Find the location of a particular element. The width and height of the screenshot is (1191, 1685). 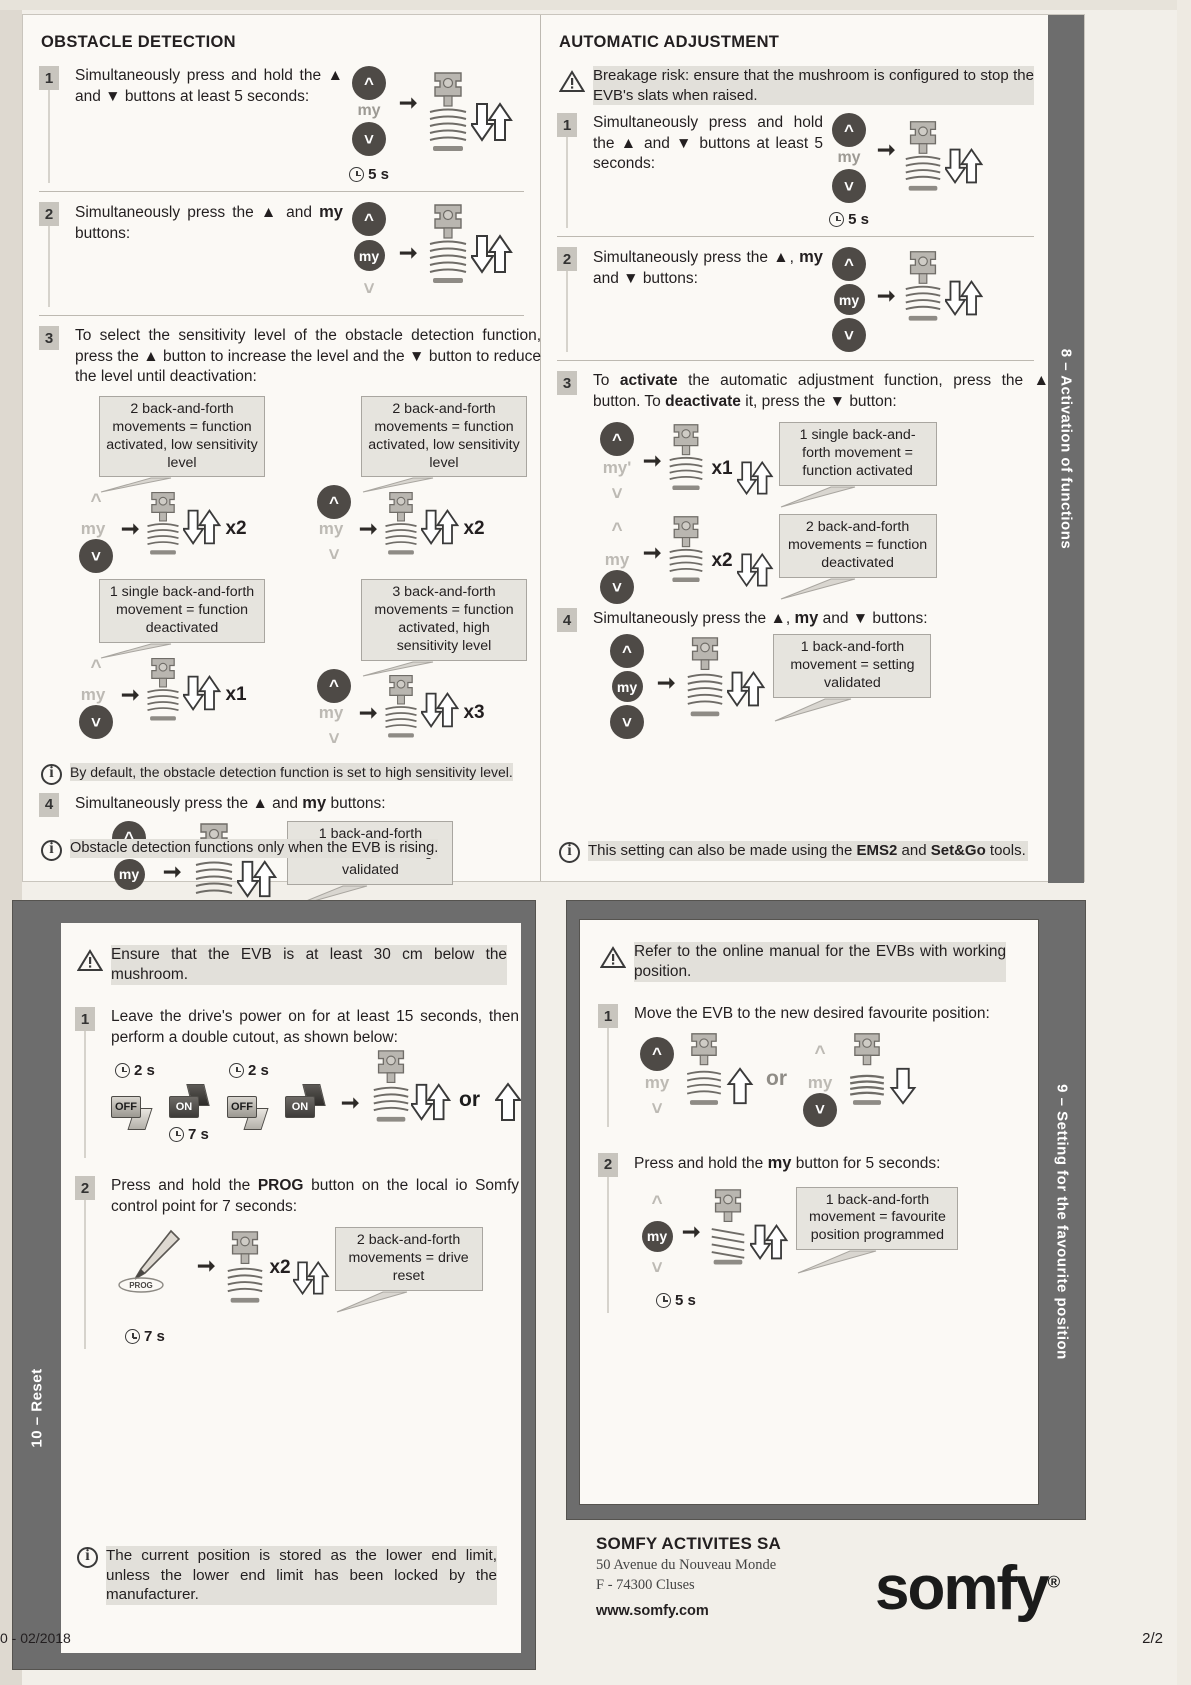

callout-tail is located at coordinates (136, 485).